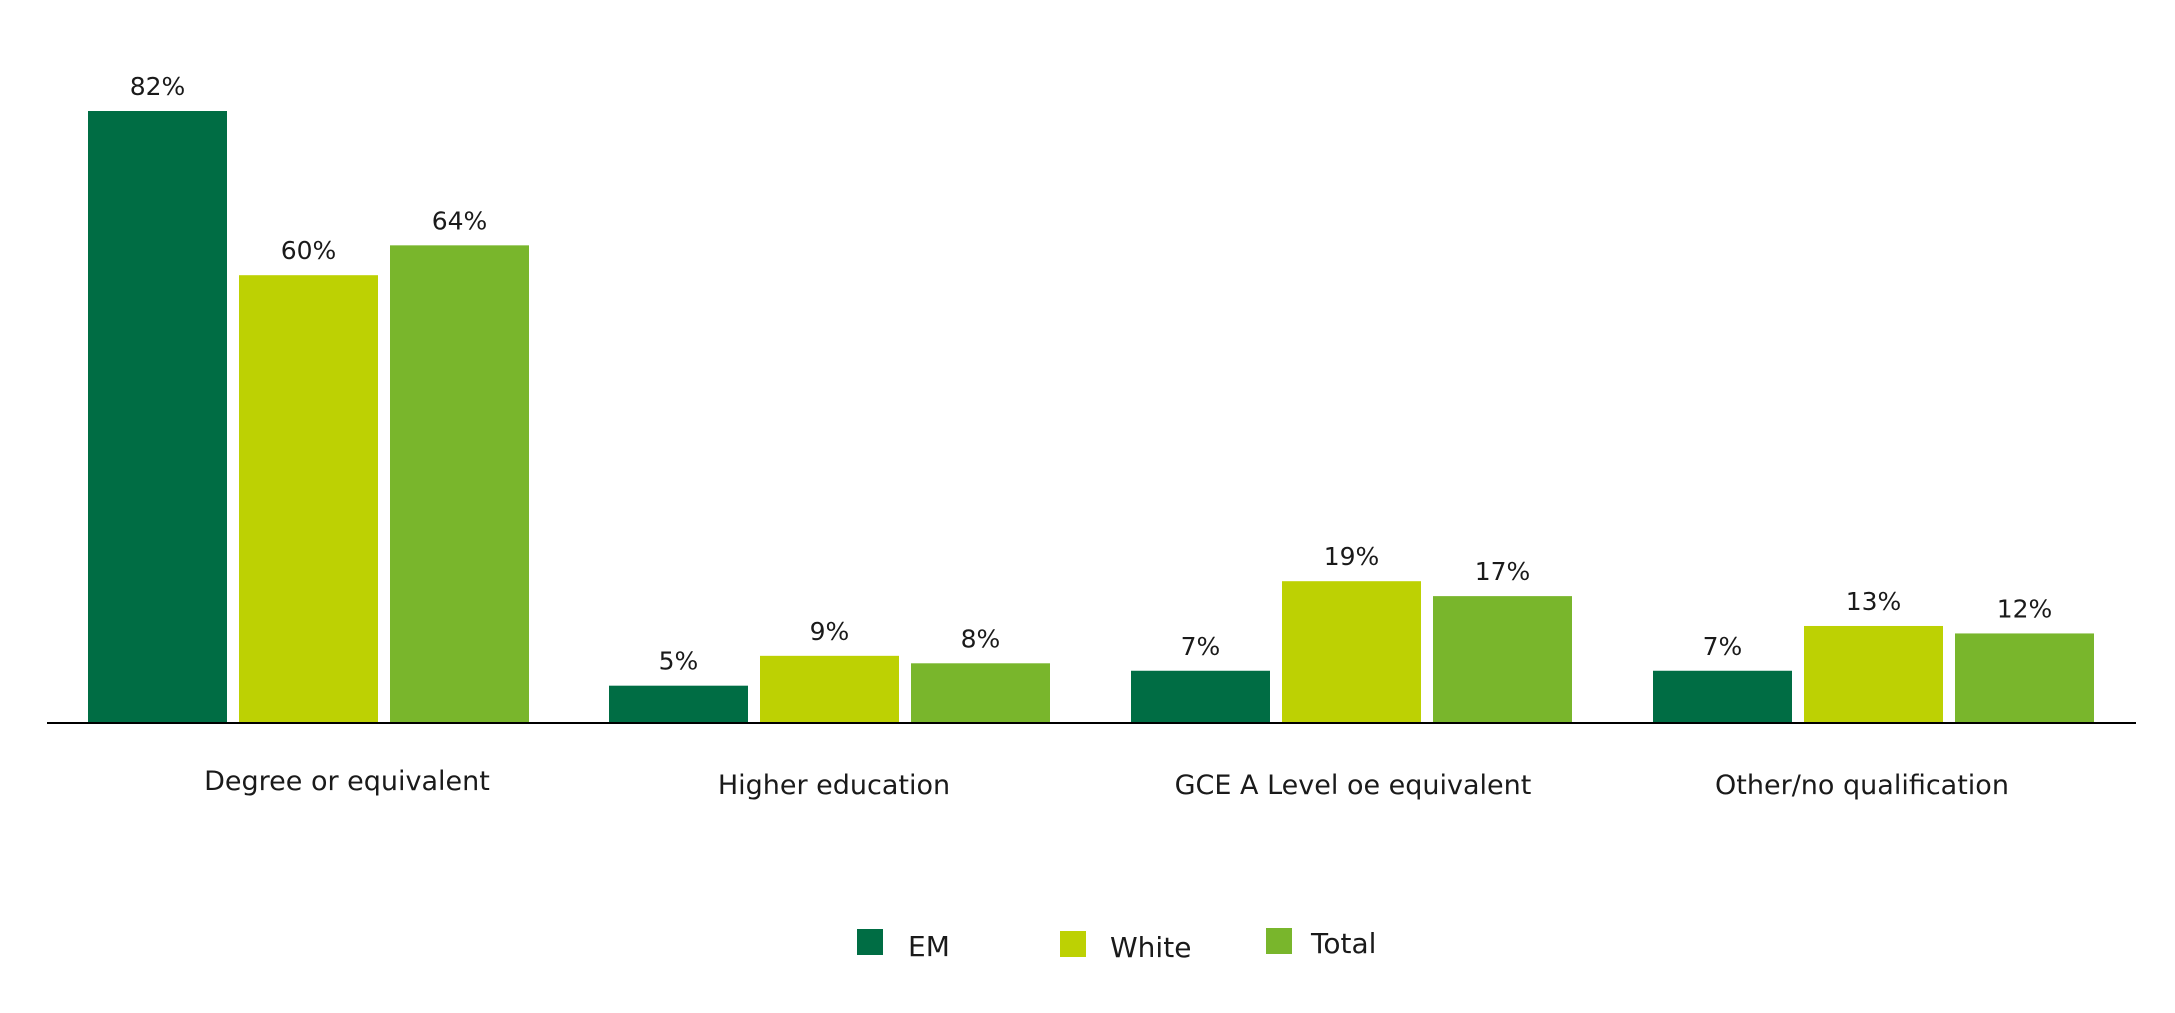  I want to click on bar-value-label: 60%, so click(309, 250).